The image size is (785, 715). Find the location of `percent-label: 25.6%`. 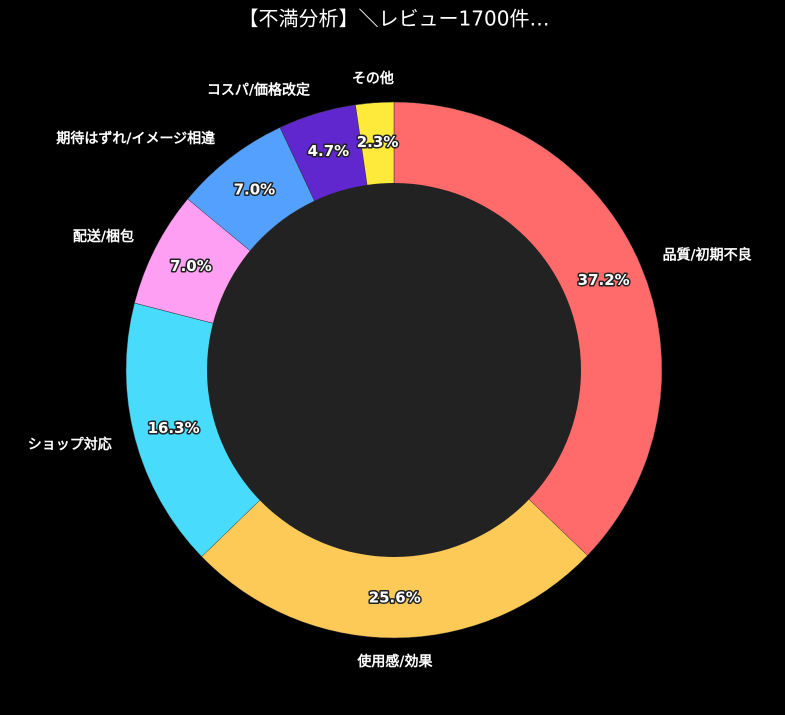

percent-label: 25.6% is located at coordinates (395, 597).